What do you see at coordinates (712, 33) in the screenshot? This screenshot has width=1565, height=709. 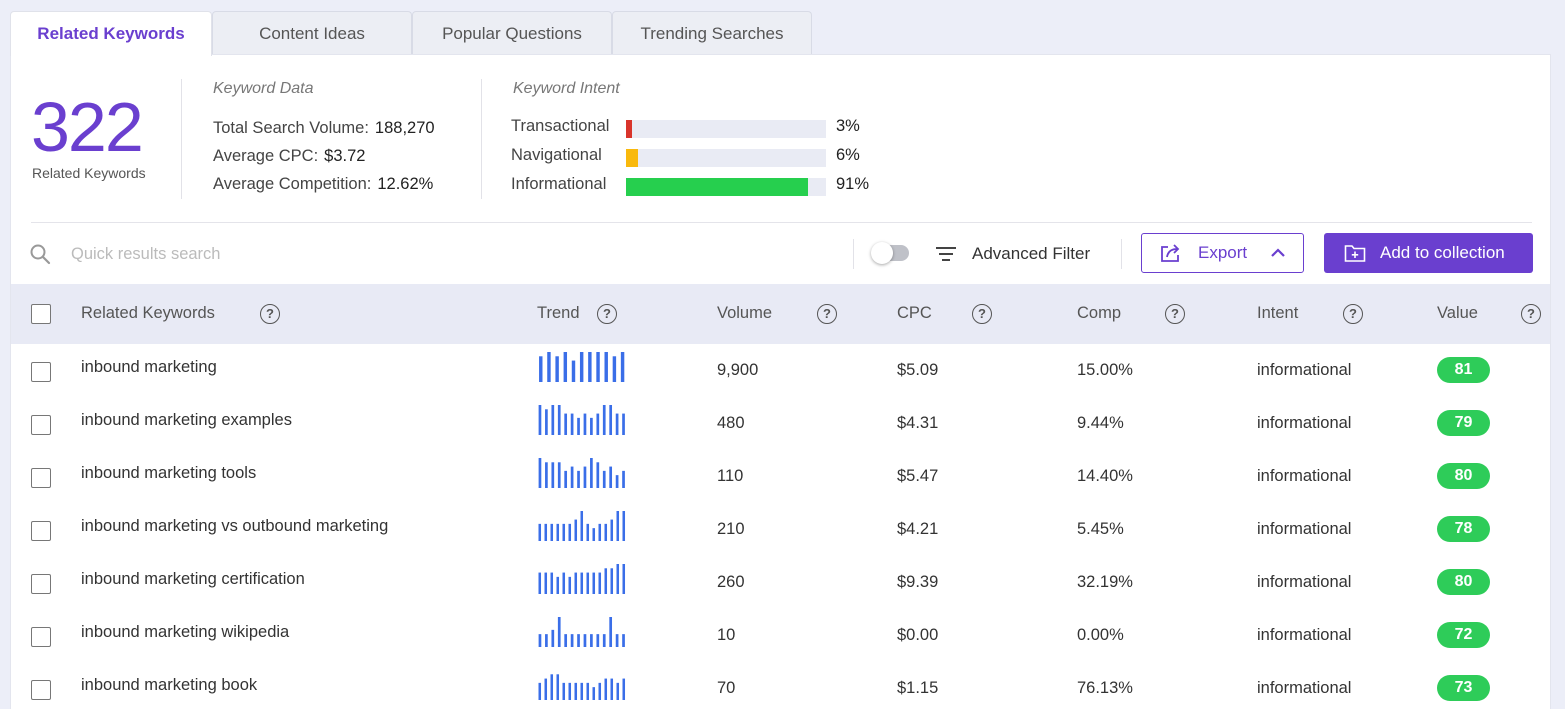 I see `tab-trending-searches: Trending Searches` at bounding box center [712, 33].